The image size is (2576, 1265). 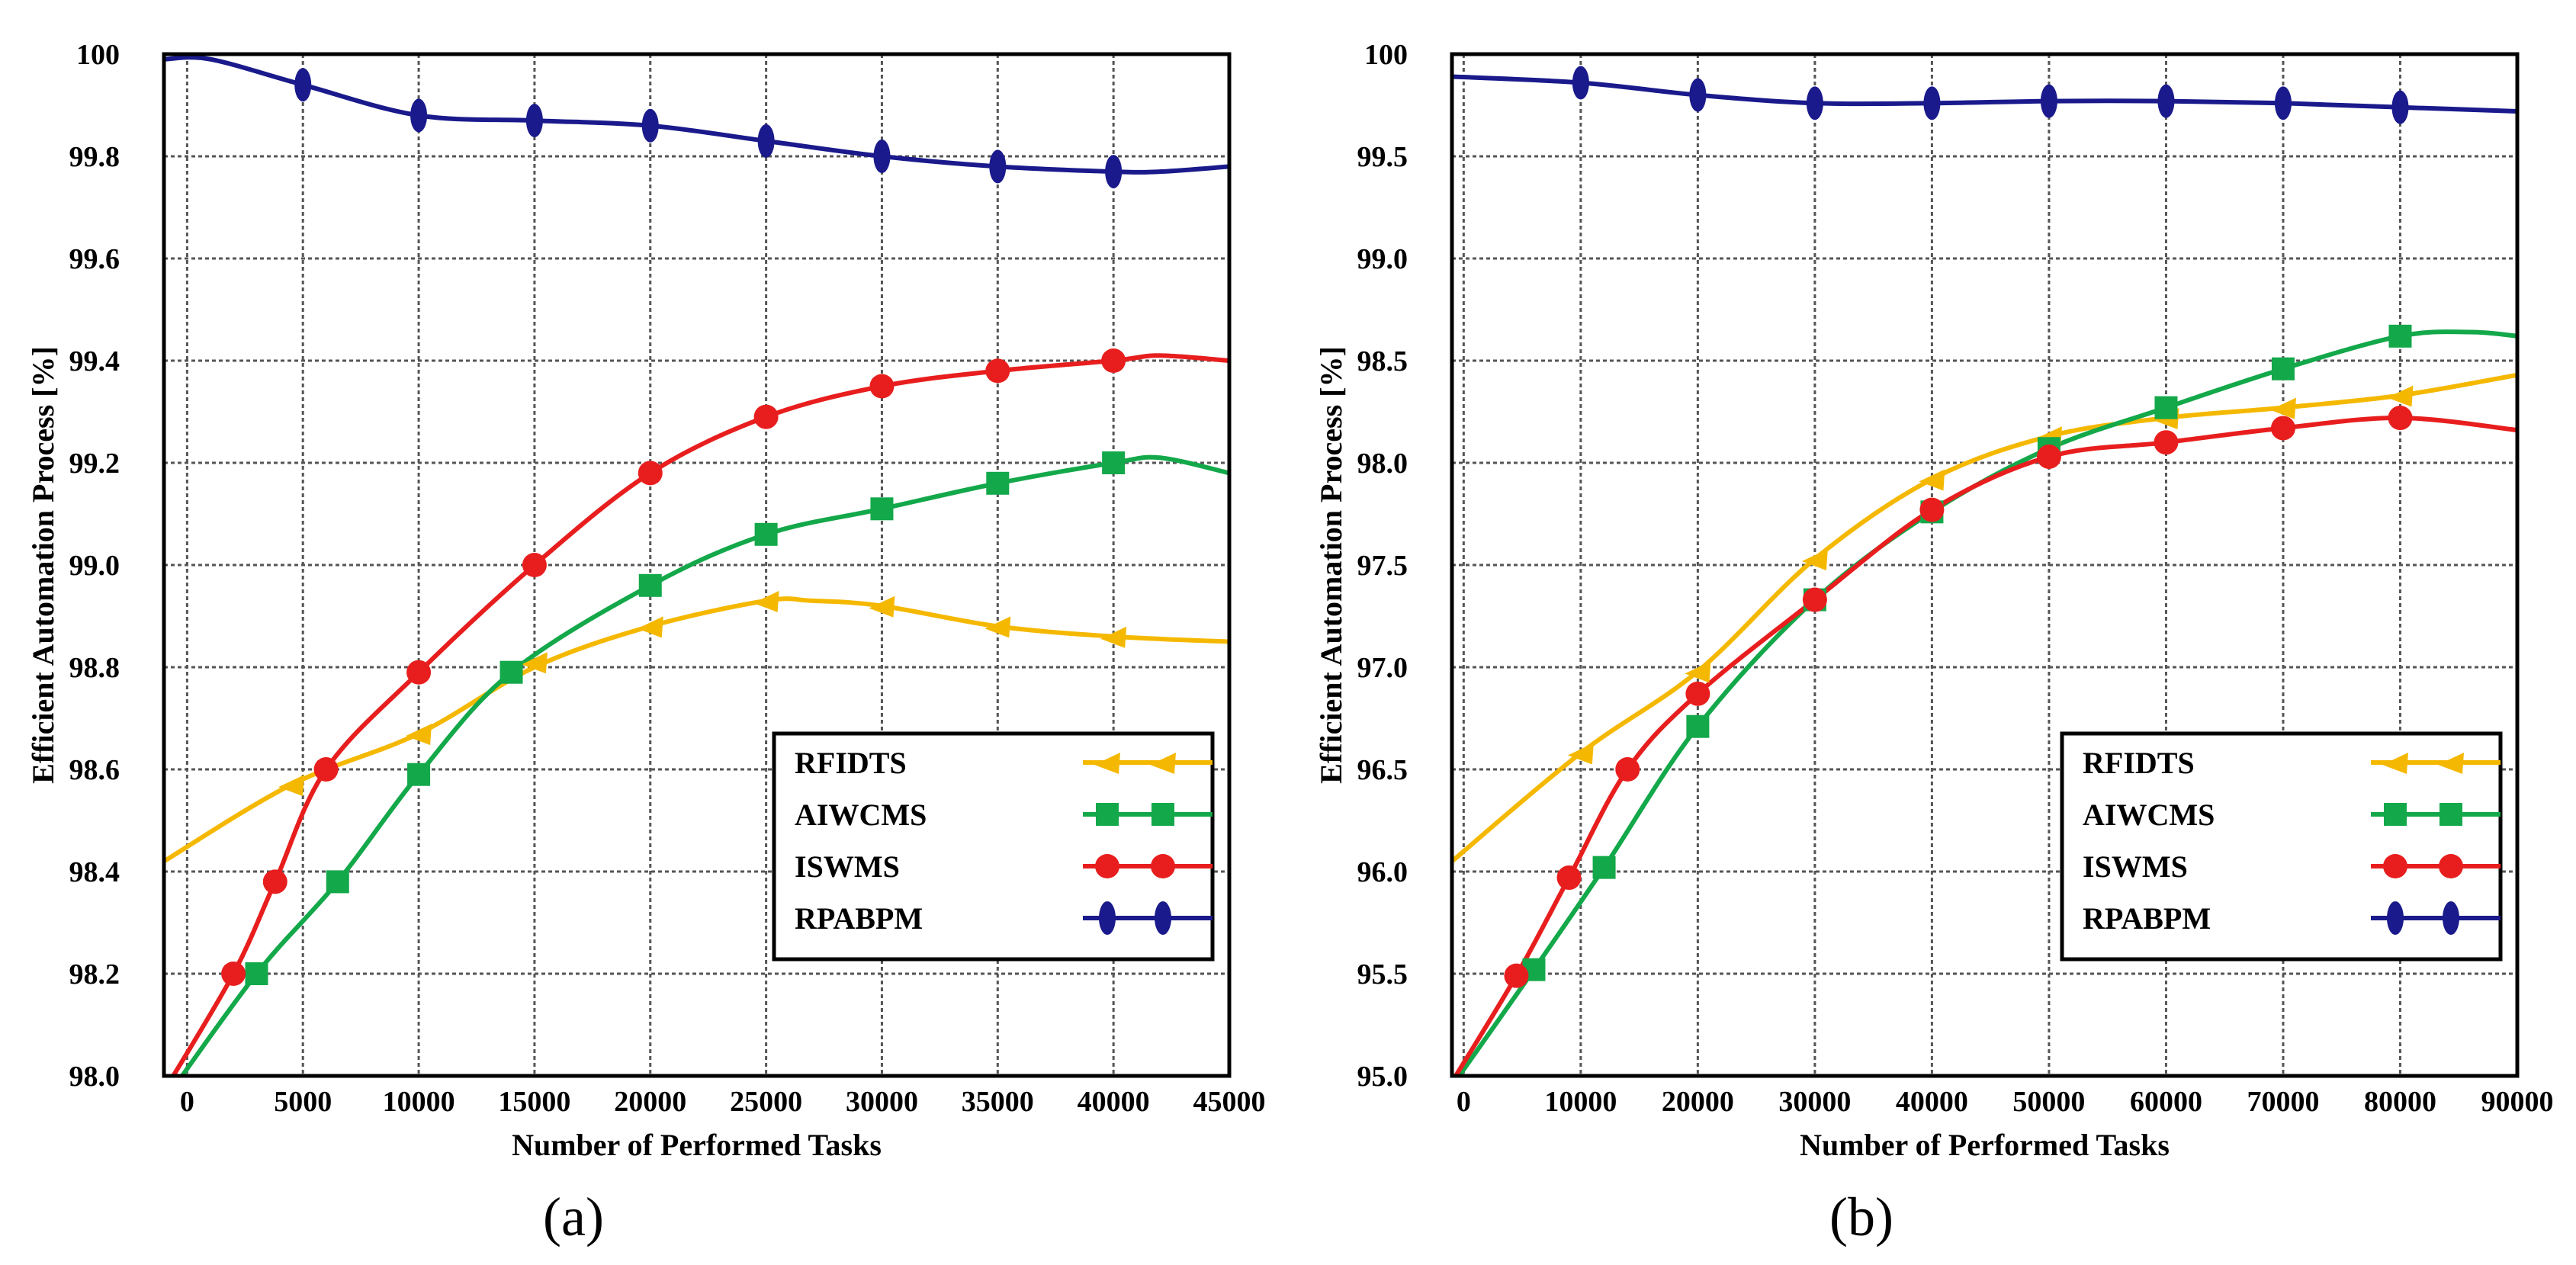 What do you see at coordinates (1382, 464) in the screenshot?
I see `y-tick-label: 98.0` at bounding box center [1382, 464].